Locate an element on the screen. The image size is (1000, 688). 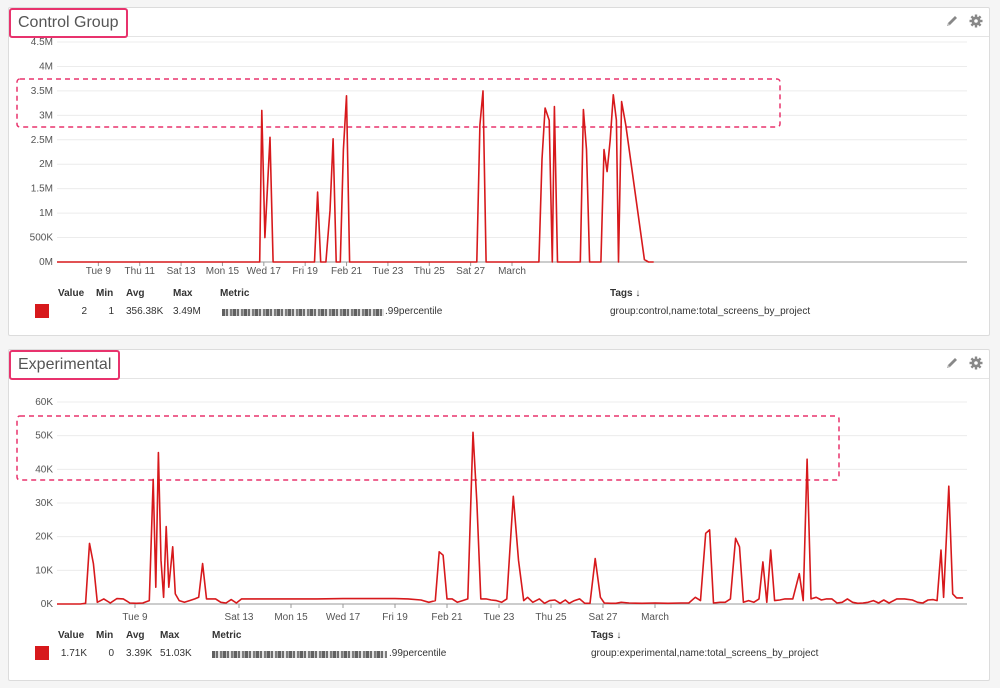
y-tick-label: 20K is located at coordinates (44, 537).